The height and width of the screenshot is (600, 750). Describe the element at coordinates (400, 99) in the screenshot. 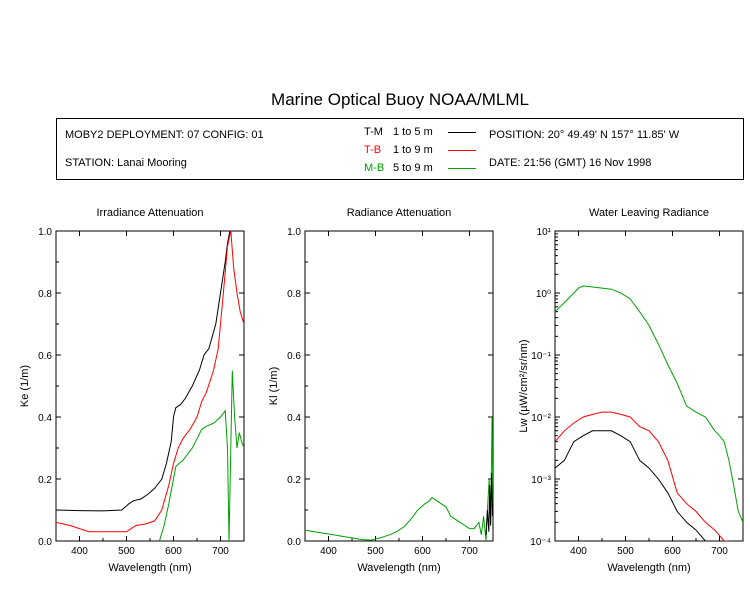

I see `chart-title: Marine Optical Buoy NOAA/MLML` at that location.